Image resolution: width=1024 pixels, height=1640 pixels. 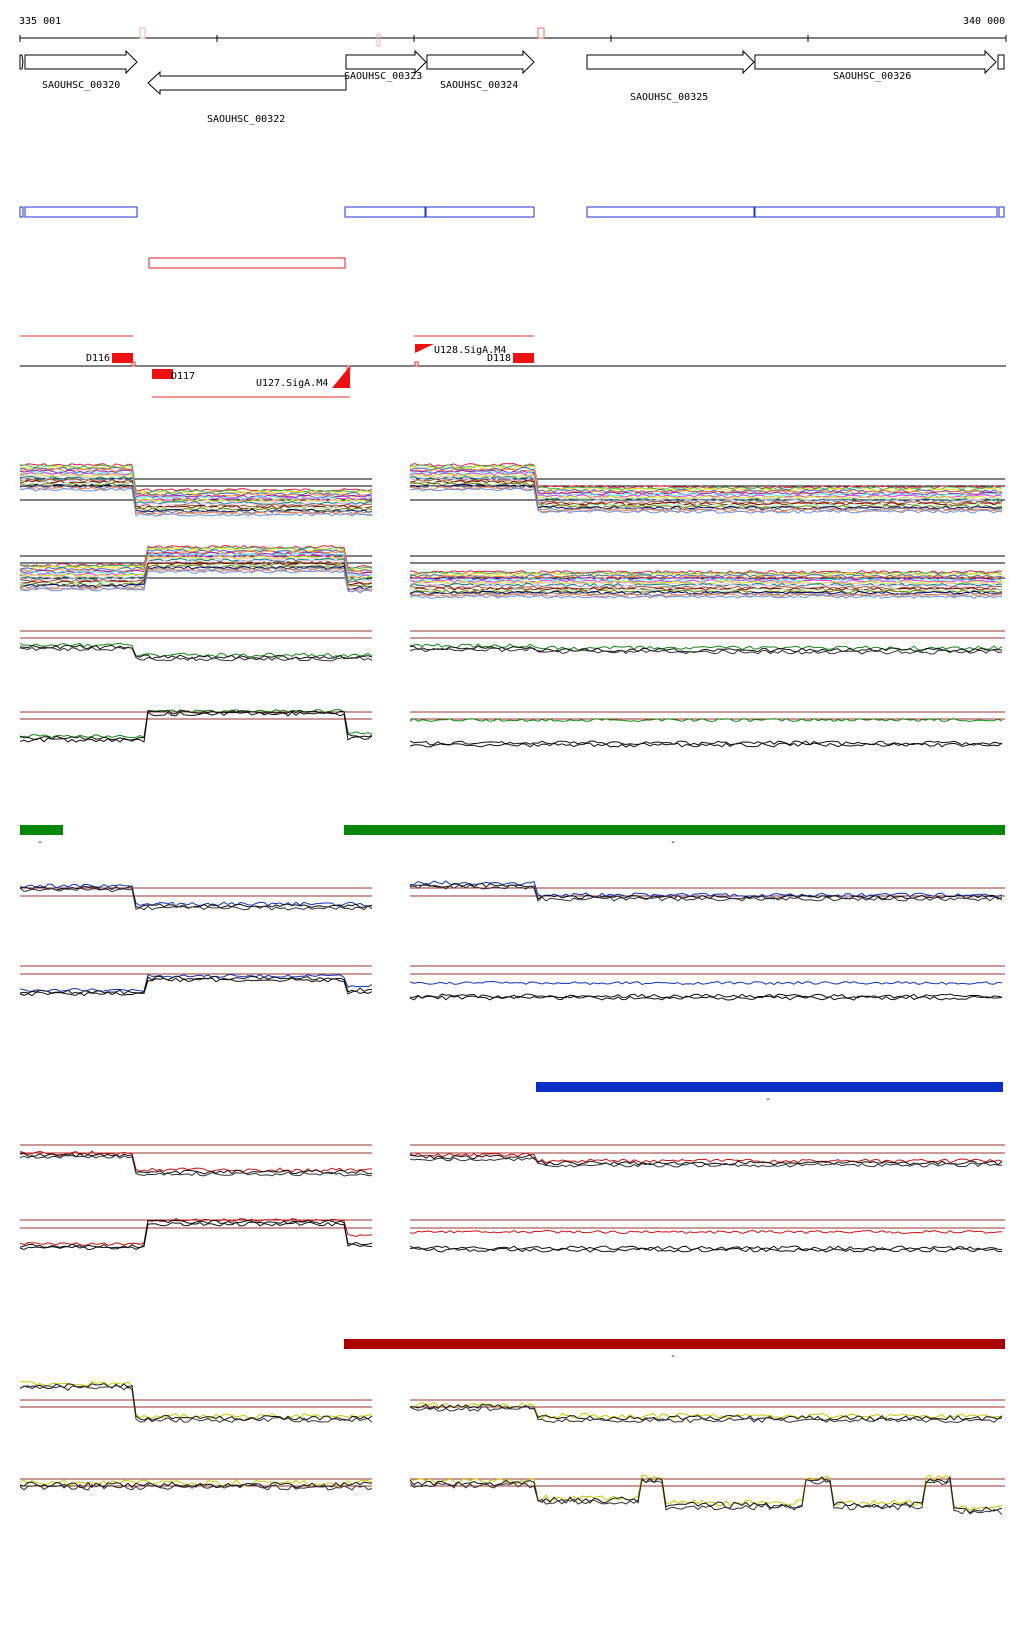 I want to click on gene-saouhsc-00324: SAOUHSC_00324, so click(x=480, y=70).